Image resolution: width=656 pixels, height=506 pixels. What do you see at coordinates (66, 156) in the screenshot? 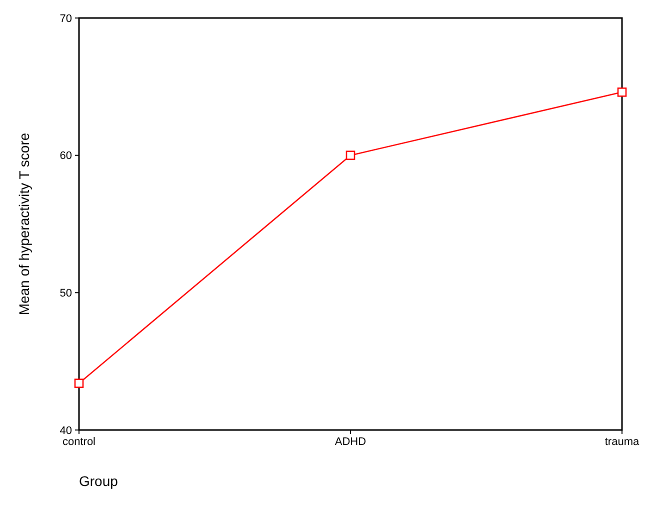
I see `y-tick-label: 60` at bounding box center [66, 156].